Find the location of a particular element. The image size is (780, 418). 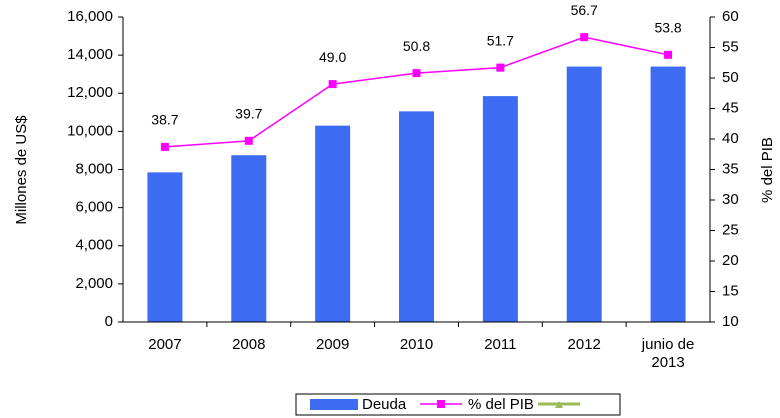

x-tick-label-box: 2012 is located at coordinates (584, 344).